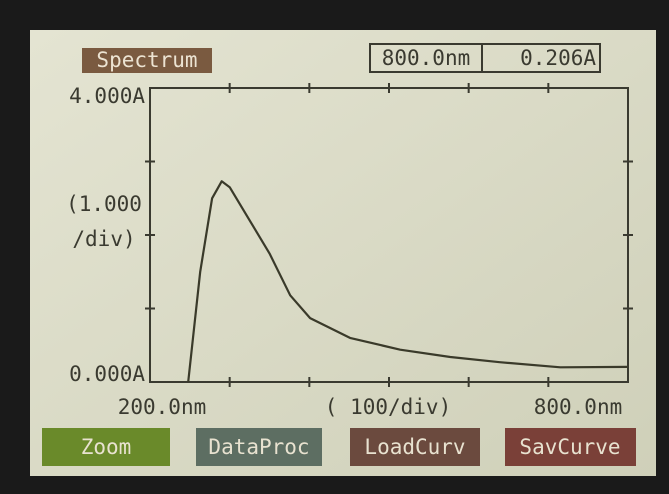  Describe the element at coordinates (107, 96) in the screenshot. I see `y-tick-label: 4.000A` at that location.